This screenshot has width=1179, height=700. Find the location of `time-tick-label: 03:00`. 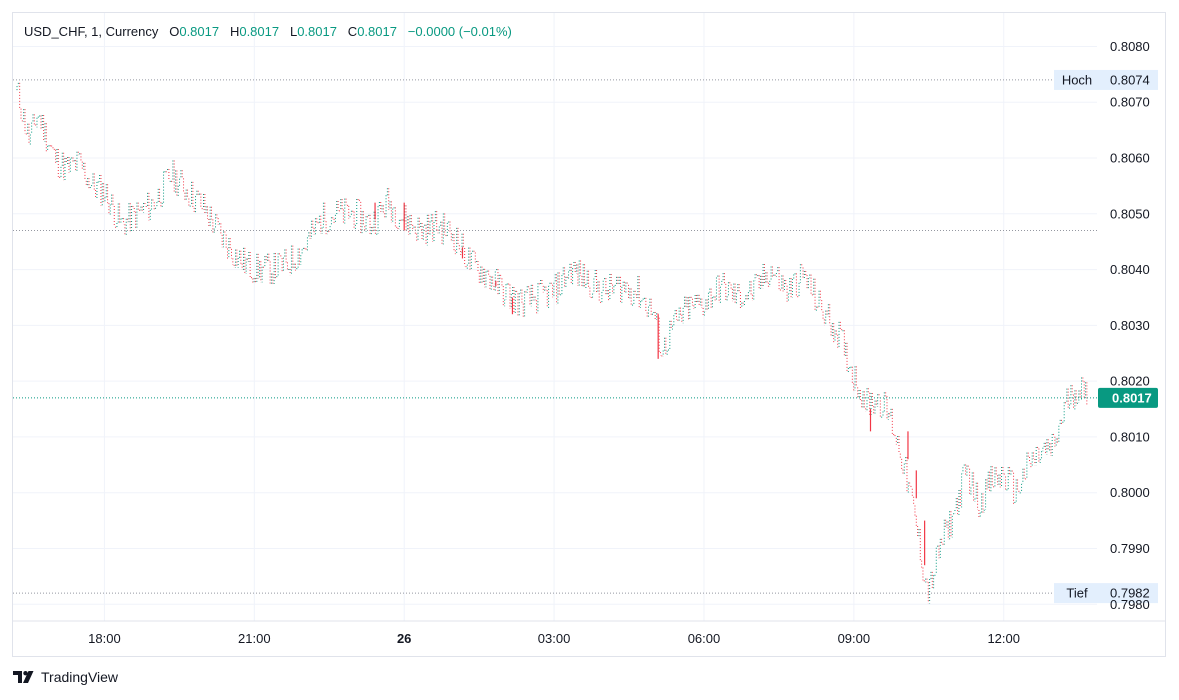

time-tick-label: 03:00 is located at coordinates (554, 638).